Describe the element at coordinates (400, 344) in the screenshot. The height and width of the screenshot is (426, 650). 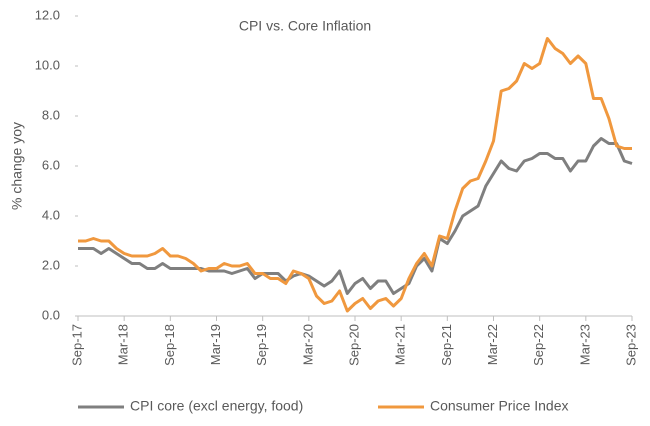
I see `x-tick-label: Mar-21` at that location.